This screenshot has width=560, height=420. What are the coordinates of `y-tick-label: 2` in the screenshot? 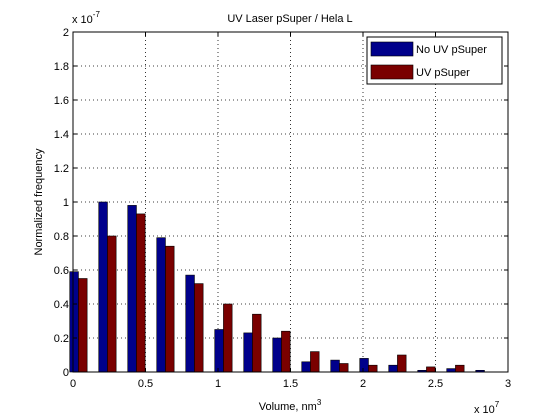 It's located at (66, 33).